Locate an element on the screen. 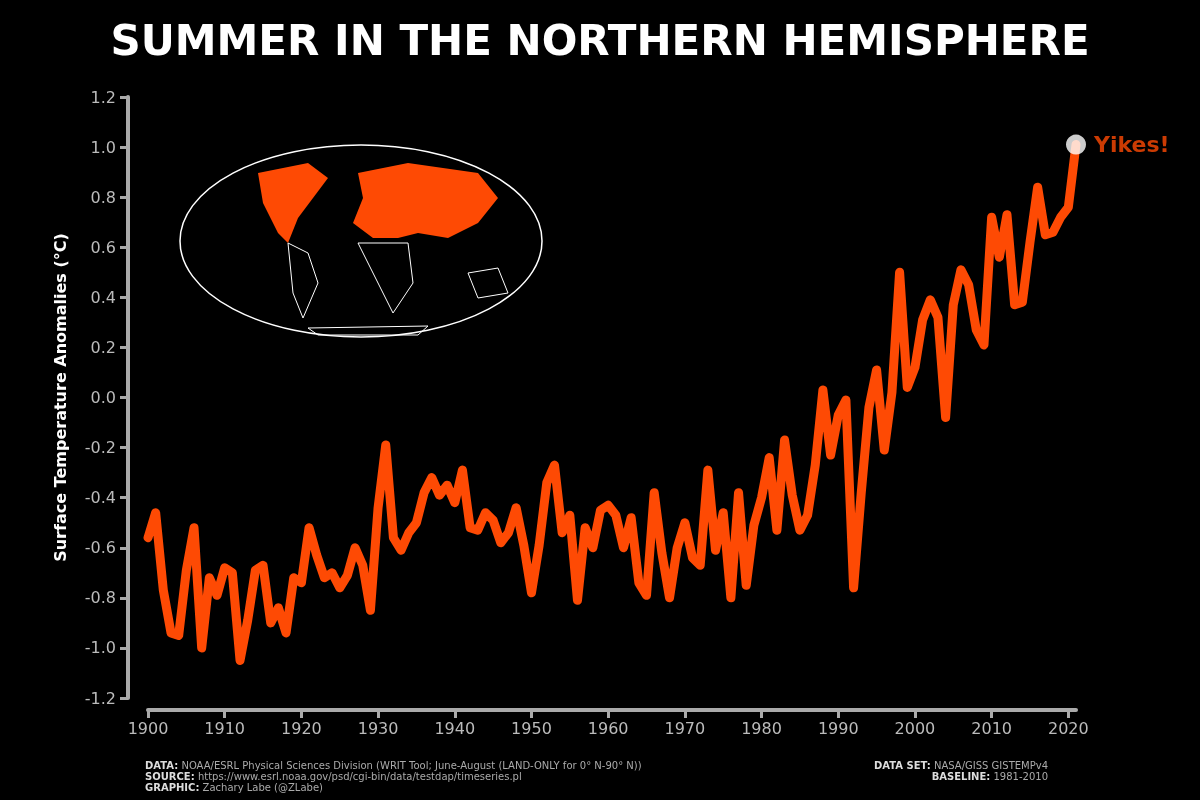 This screenshot has height=800, width=1200. x-tick-label: 2000 is located at coordinates (915, 728).